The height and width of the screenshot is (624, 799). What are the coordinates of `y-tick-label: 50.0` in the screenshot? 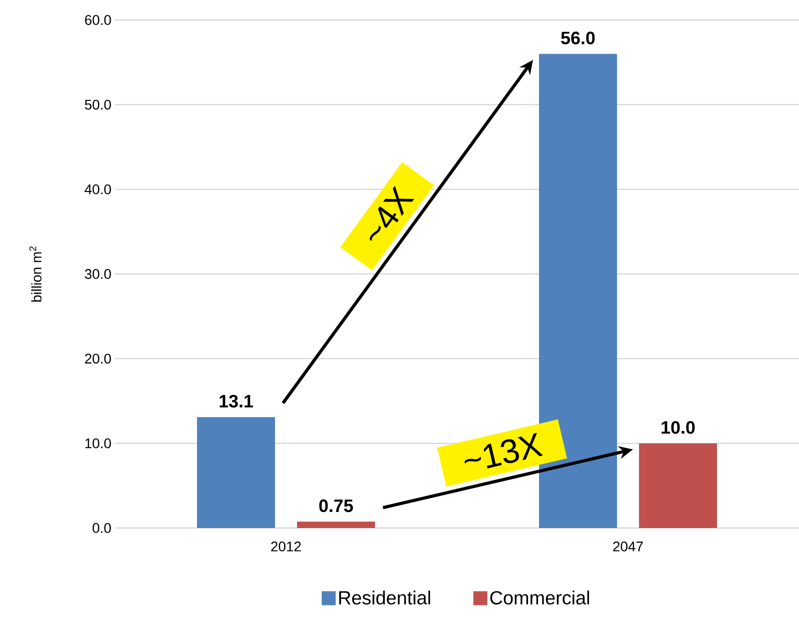 It's located at (97, 105).